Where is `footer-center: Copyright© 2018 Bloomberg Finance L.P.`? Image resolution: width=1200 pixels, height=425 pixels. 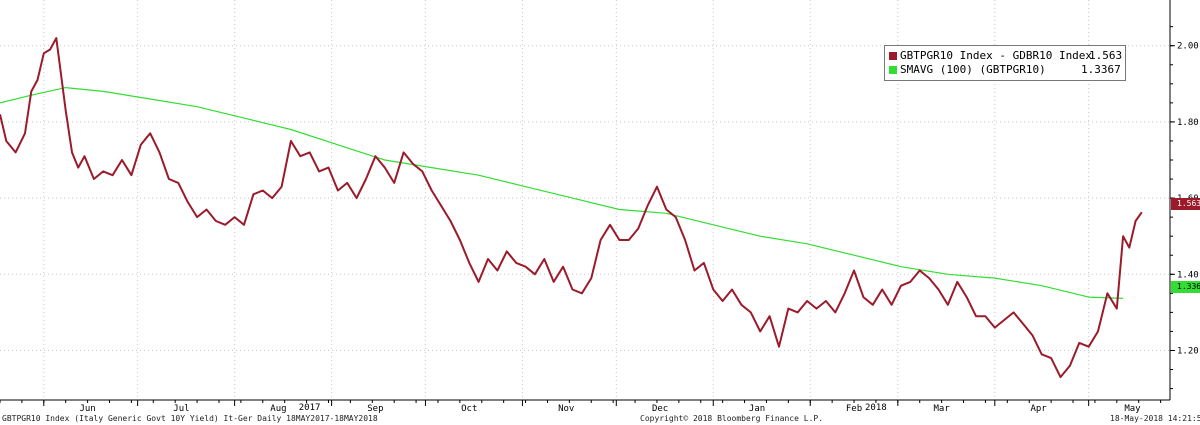 footer-center: Copyright© 2018 Bloomberg Finance L.P. is located at coordinates (732, 418).